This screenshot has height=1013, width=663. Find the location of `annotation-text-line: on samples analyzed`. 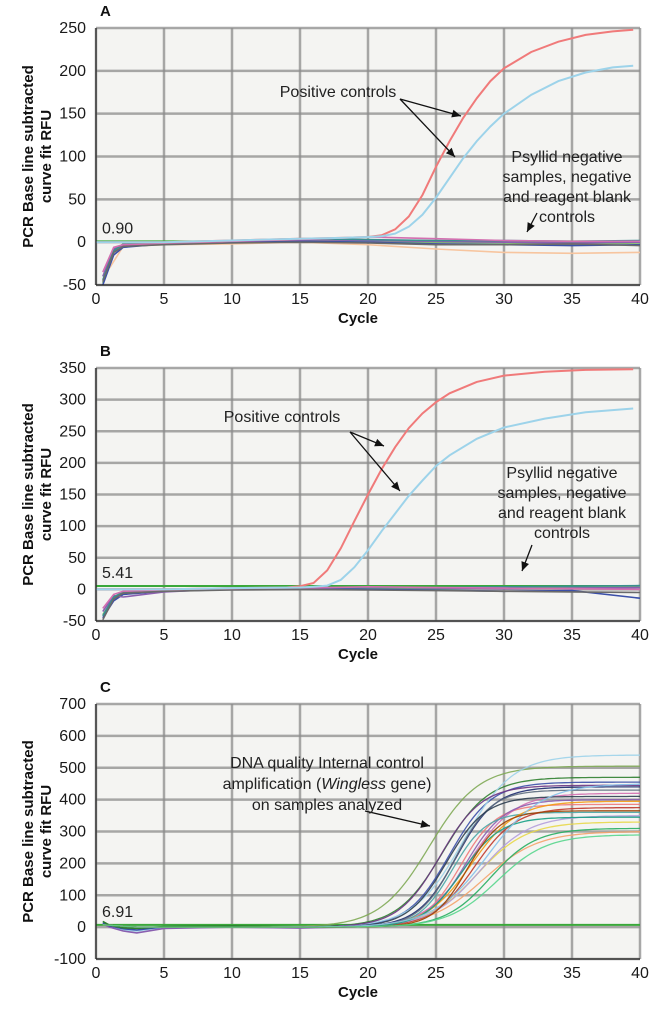

annotation-text-line: on samples analyzed is located at coordinates (327, 805).